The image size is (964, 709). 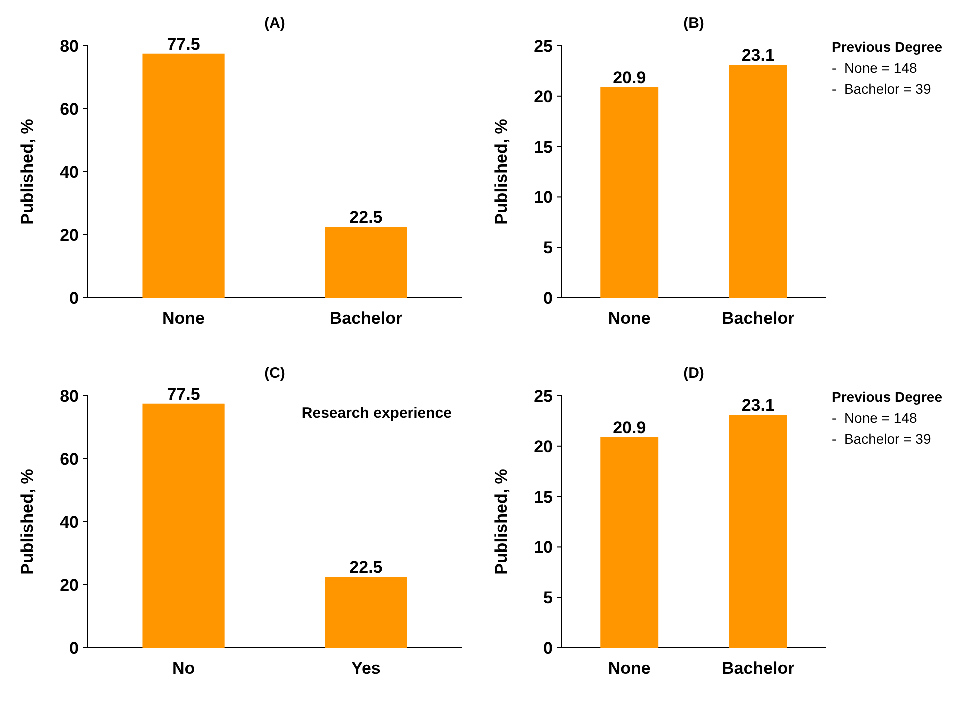 What do you see at coordinates (275, 23) in the screenshot?
I see `chart-title: (A)` at bounding box center [275, 23].